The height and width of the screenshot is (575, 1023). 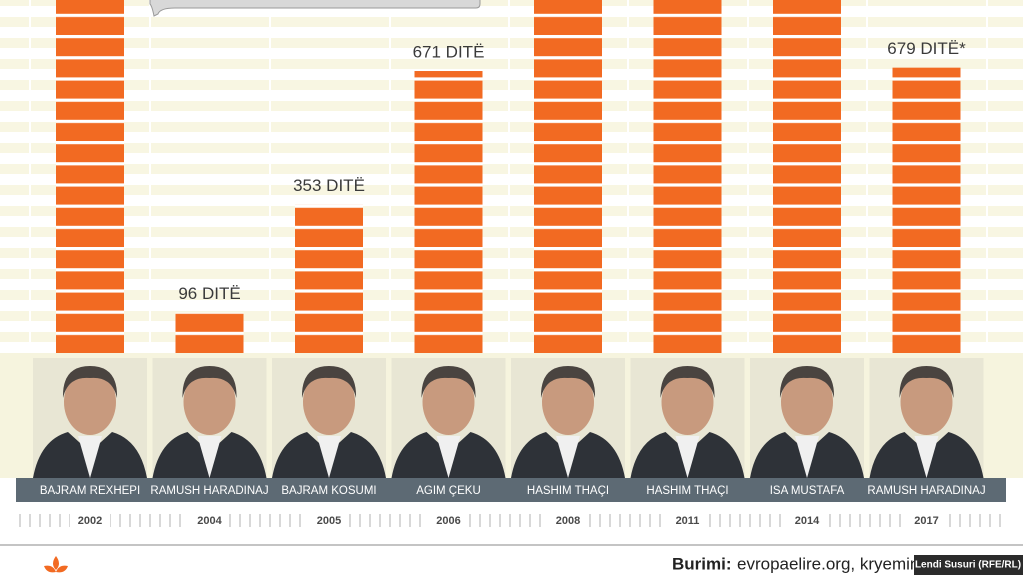 I want to click on year-label: 2002, so click(x=90, y=521).